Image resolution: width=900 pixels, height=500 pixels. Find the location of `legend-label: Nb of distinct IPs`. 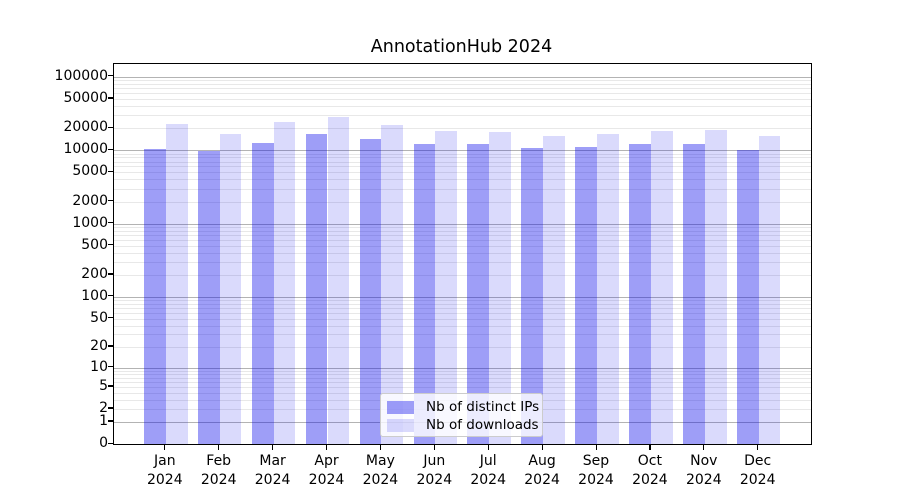

legend-label: Nb of distinct IPs is located at coordinates (483, 407).